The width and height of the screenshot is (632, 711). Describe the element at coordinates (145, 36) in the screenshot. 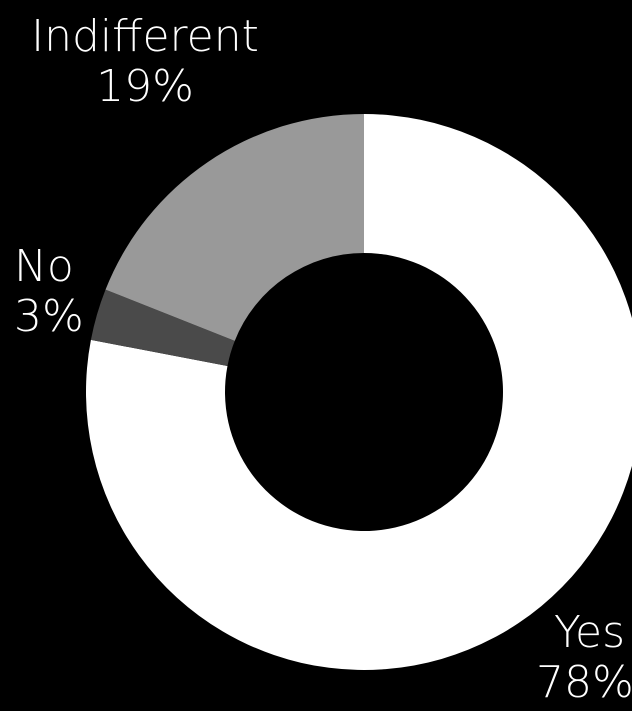

I see `label-indifferent-name: Indifferent` at that location.